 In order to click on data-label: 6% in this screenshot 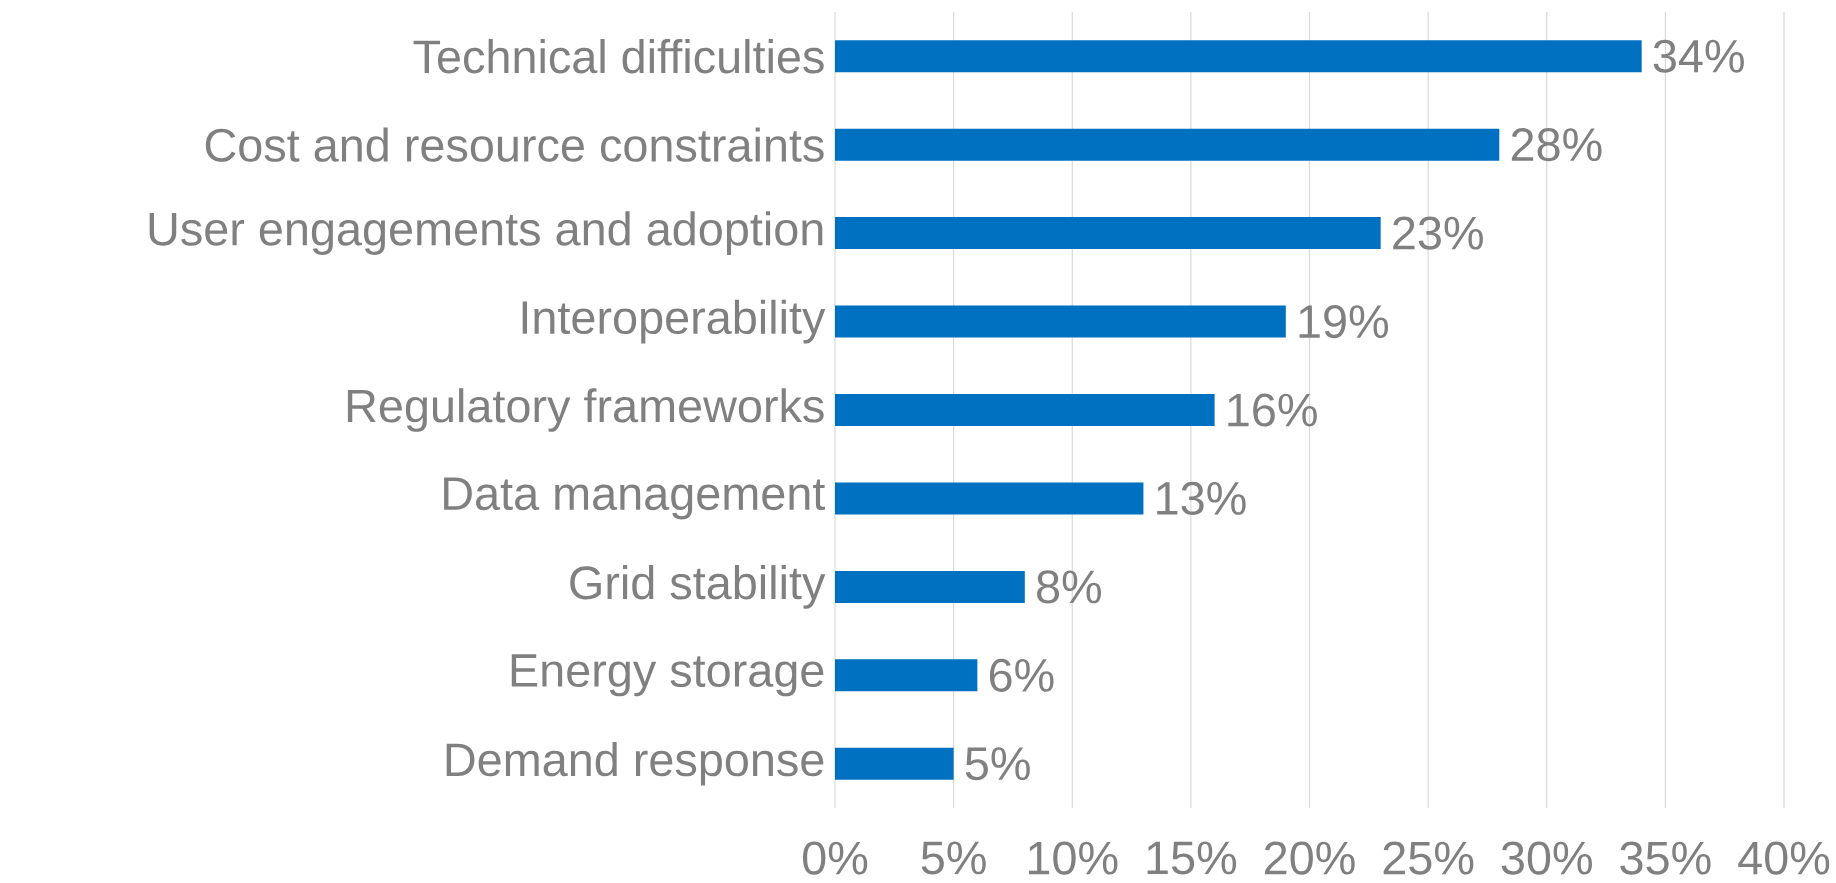, I will do `click(1021, 675)`.